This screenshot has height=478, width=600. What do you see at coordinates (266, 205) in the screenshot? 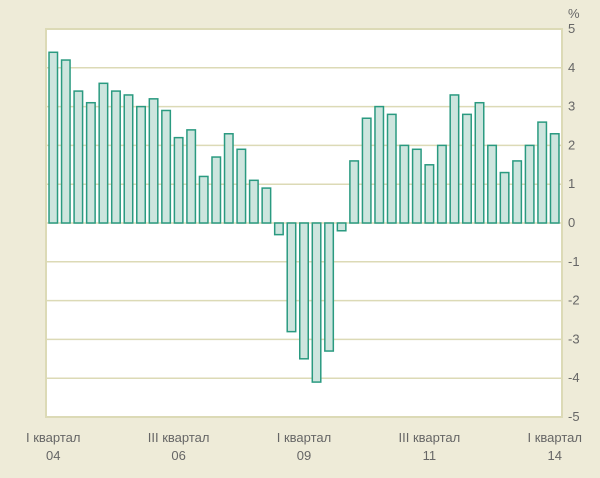
I see `bar-2008-Q2` at bounding box center [266, 205].